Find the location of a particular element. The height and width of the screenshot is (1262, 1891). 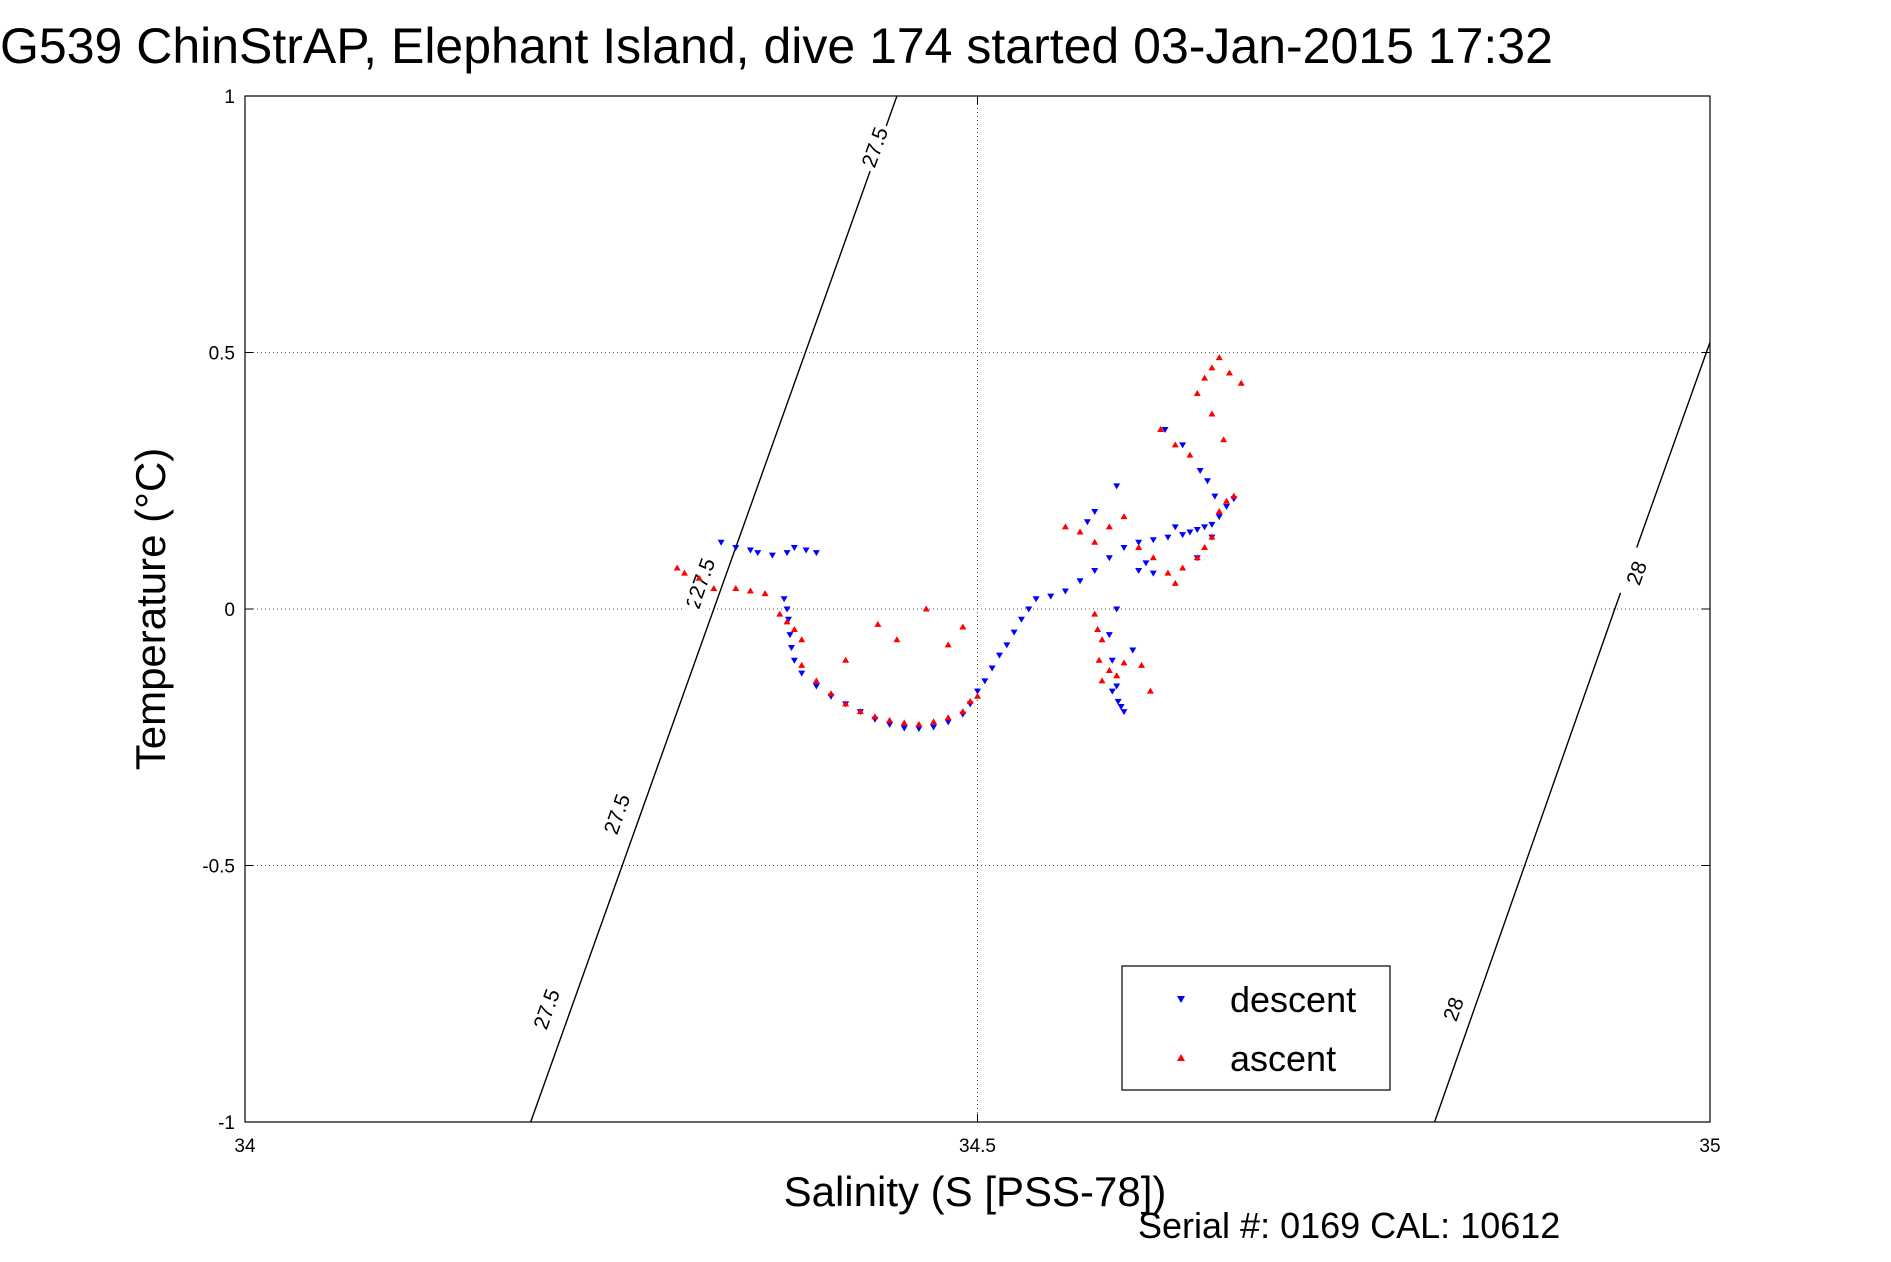

y-tick-label: -1 is located at coordinates (226, 1123).